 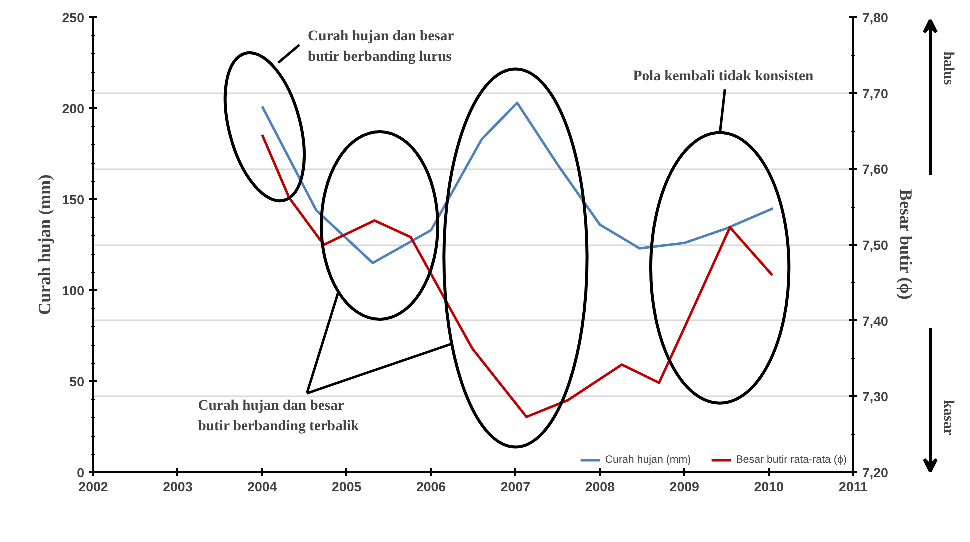 What do you see at coordinates (685, 487) in the screenshot?
I see `x-tick-label: 2009` at bounding box center [685, 487].